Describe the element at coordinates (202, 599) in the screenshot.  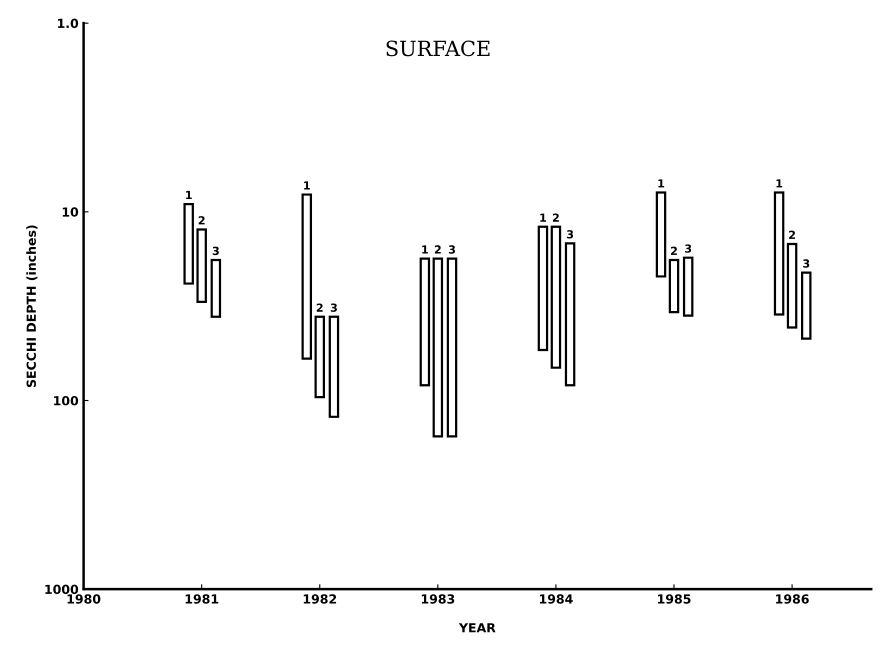
I see `x-tick-label: 1981` at that location.